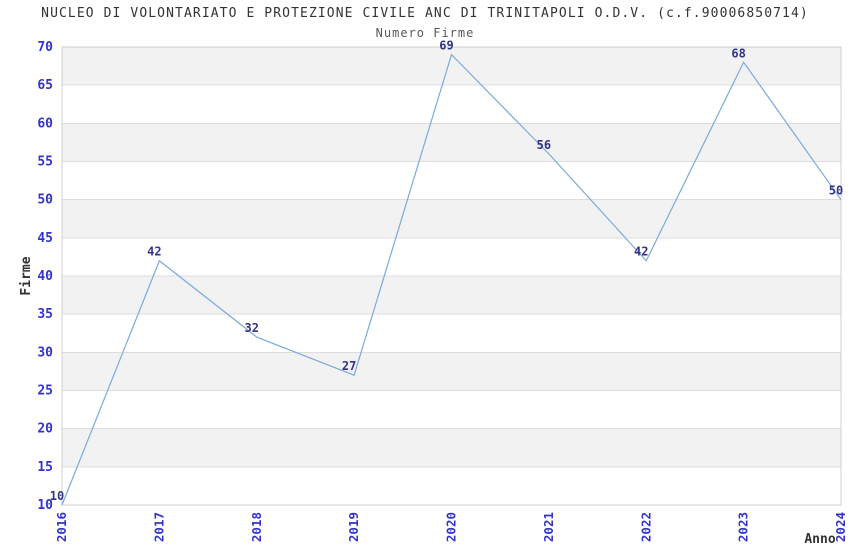  Describe the element at coordinates (548, 527) in the screenshot. I see `svg-text: 2021` at that location.